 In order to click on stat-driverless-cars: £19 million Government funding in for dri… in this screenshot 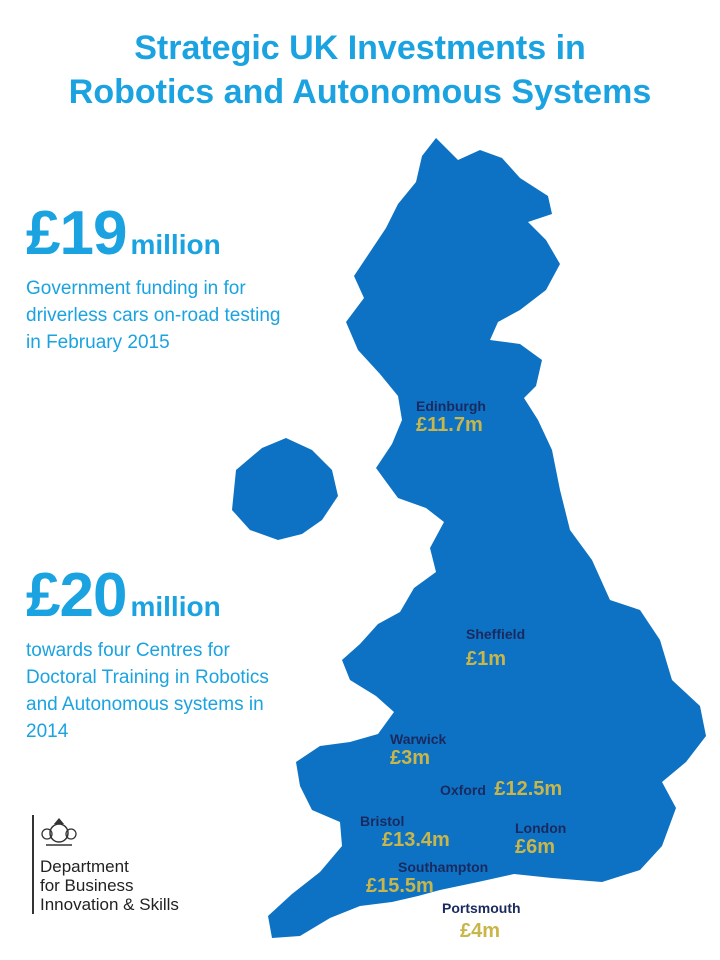, I will do `click(161, 277)`.